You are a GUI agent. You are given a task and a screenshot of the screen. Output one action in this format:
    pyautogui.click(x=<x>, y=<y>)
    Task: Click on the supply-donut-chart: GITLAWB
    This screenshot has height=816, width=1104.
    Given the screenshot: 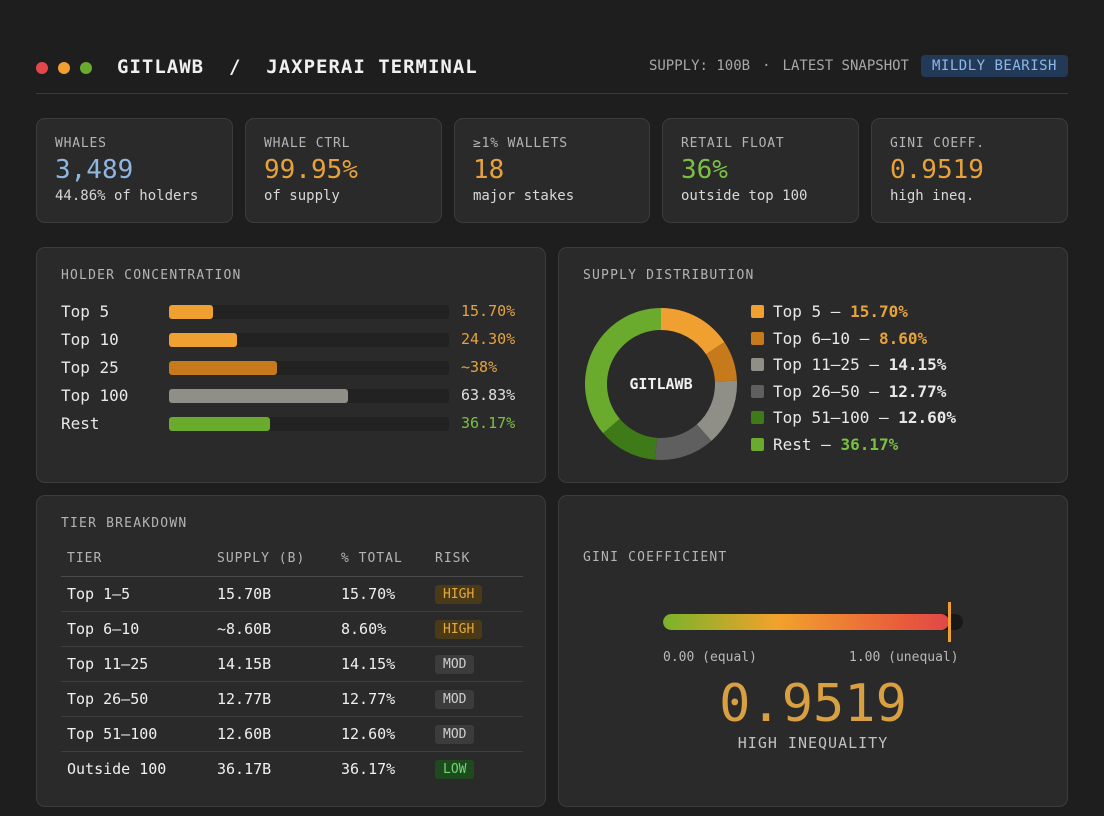 What is the action you would take?
    pyautogui.click(x=661, y=384)
    